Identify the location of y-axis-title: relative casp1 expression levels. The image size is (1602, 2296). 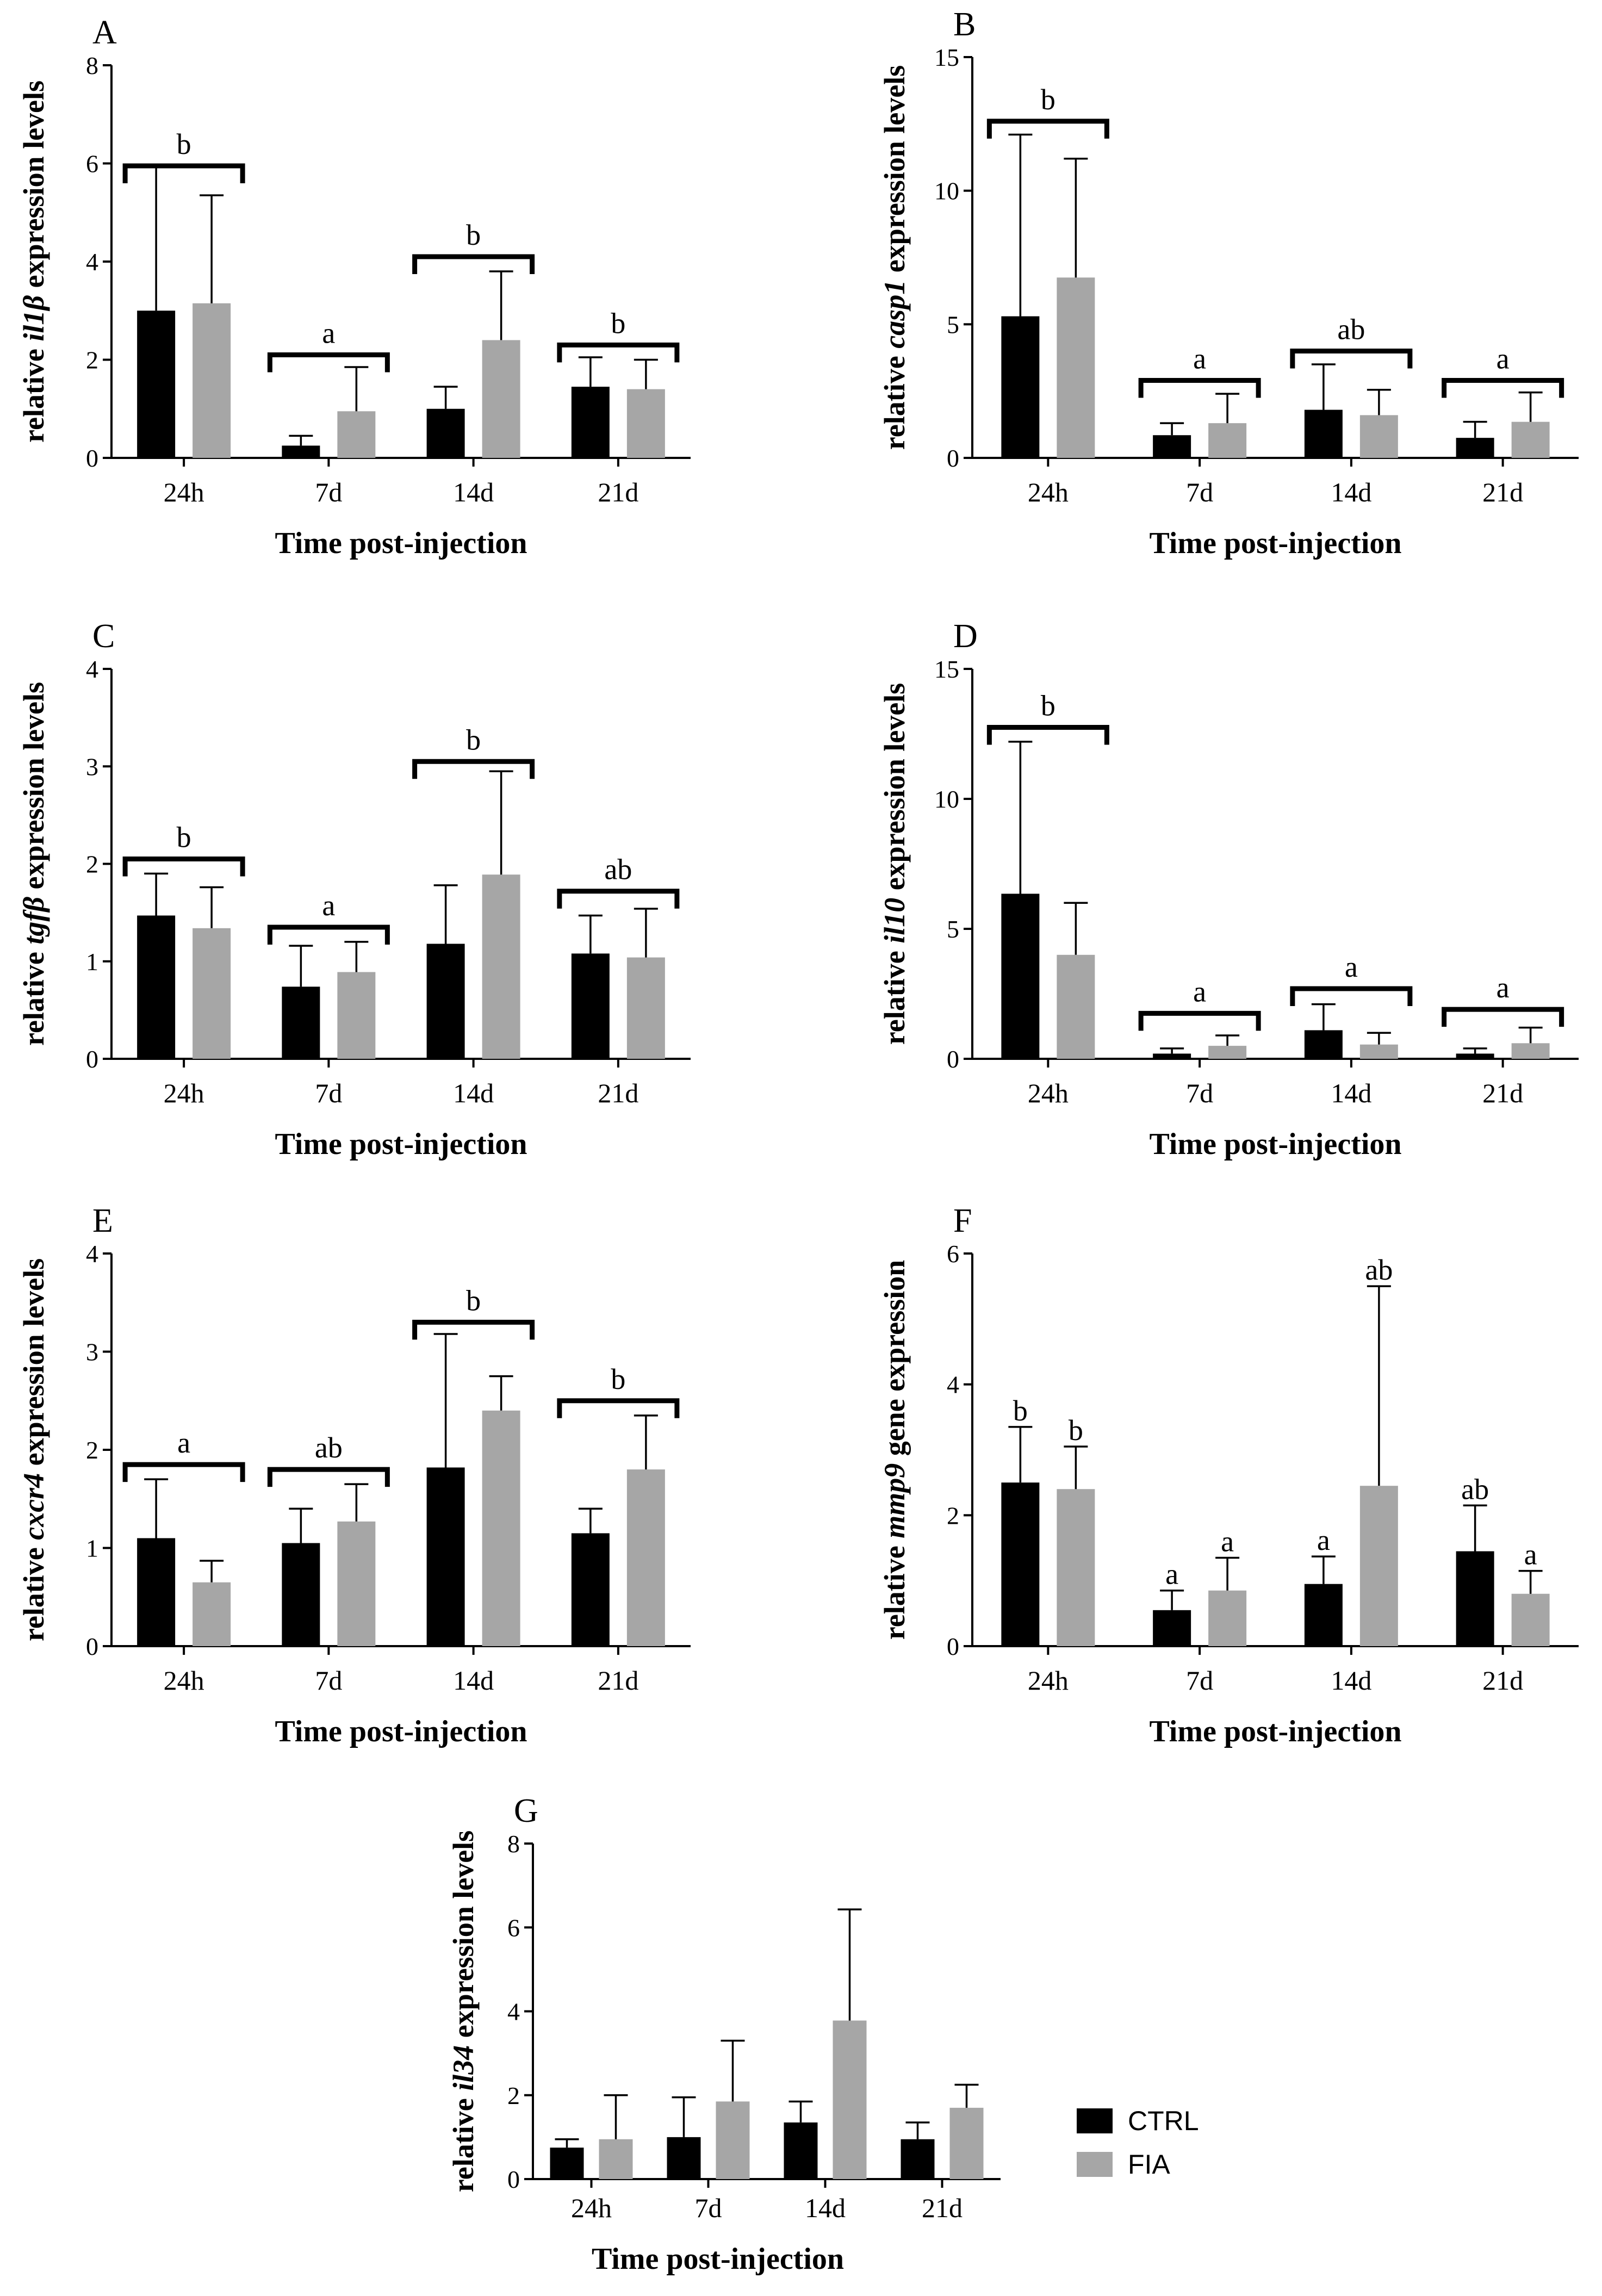
(894, 257).